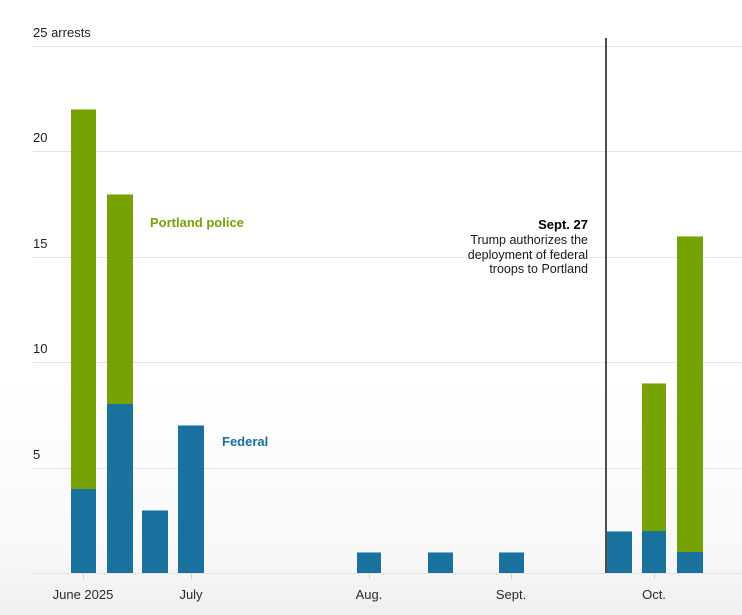 This screenshot has height=615, width=742. What do you see at coordinates (606, 305) in the screenshot?
I see `event-line` at bounding box center [606, 305].